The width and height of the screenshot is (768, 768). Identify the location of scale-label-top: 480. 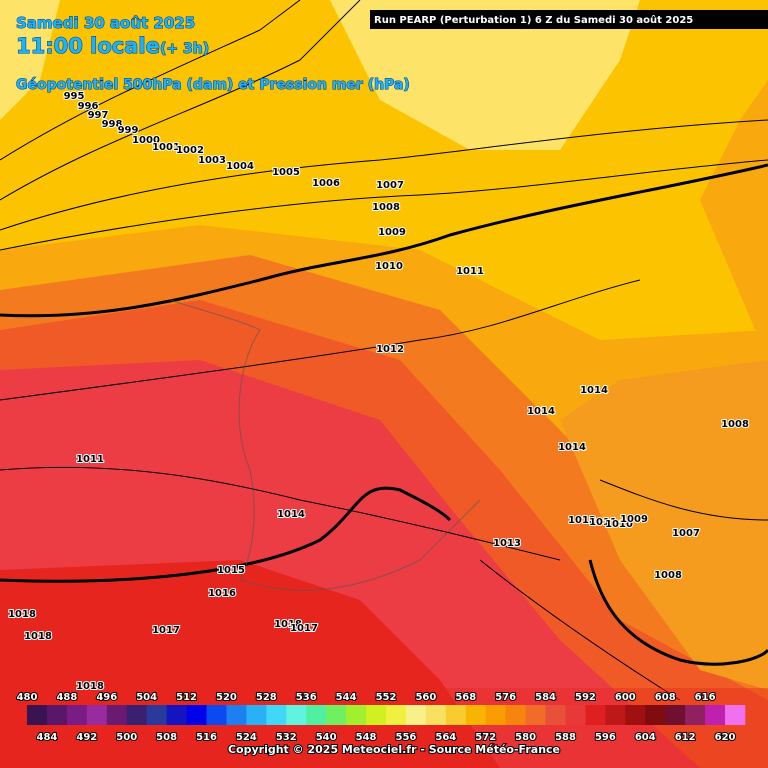
(27, 697).